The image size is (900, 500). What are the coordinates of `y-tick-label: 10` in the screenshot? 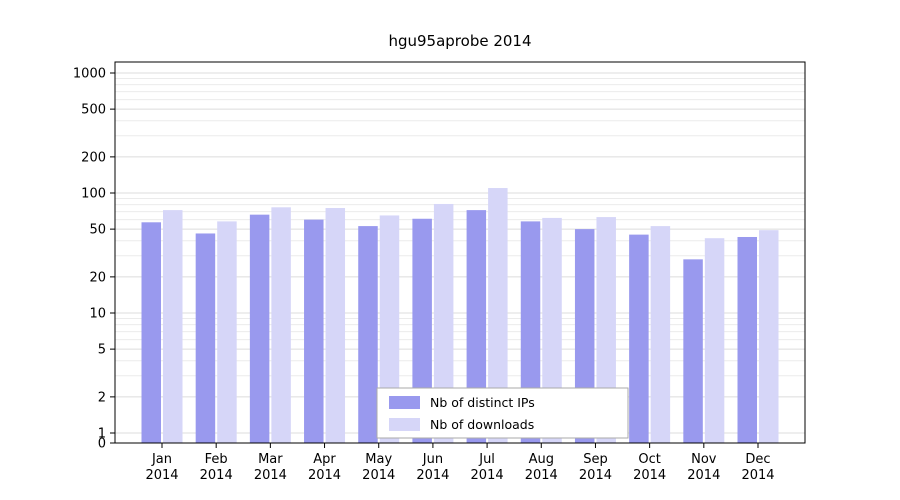 It's located at (97, 314).